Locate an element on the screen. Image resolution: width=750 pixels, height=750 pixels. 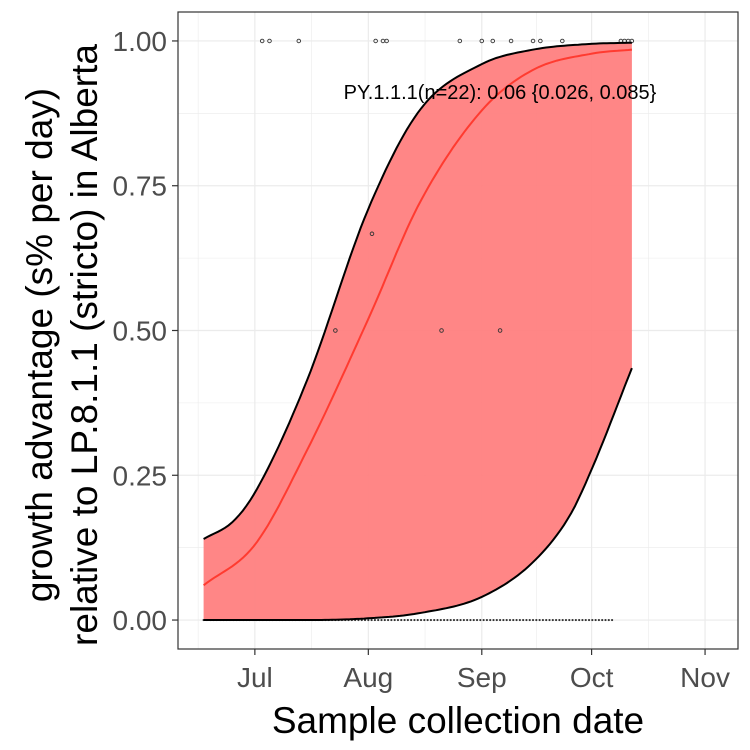
x-tick-label: Nov is located at coordinates (705, 677).